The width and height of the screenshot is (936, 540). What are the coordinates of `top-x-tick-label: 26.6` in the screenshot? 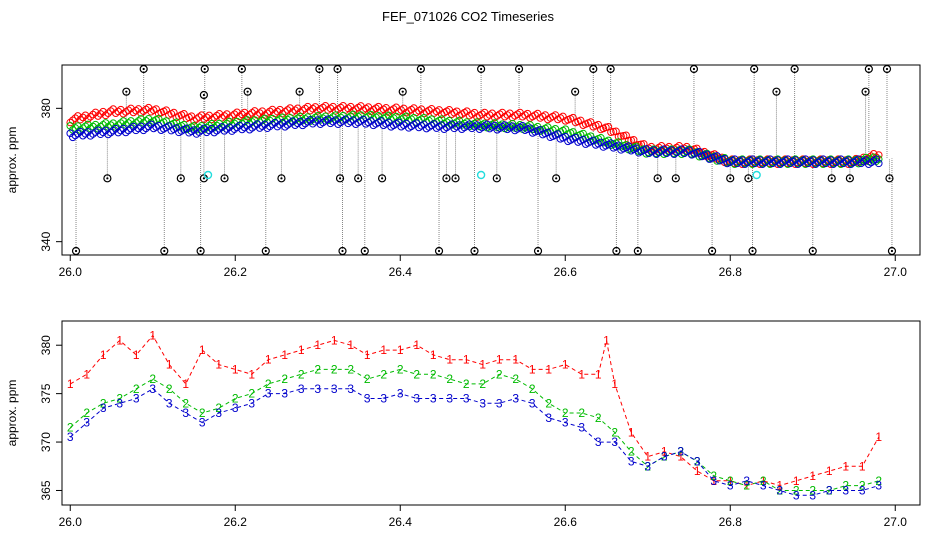 It's located at (566, 272).